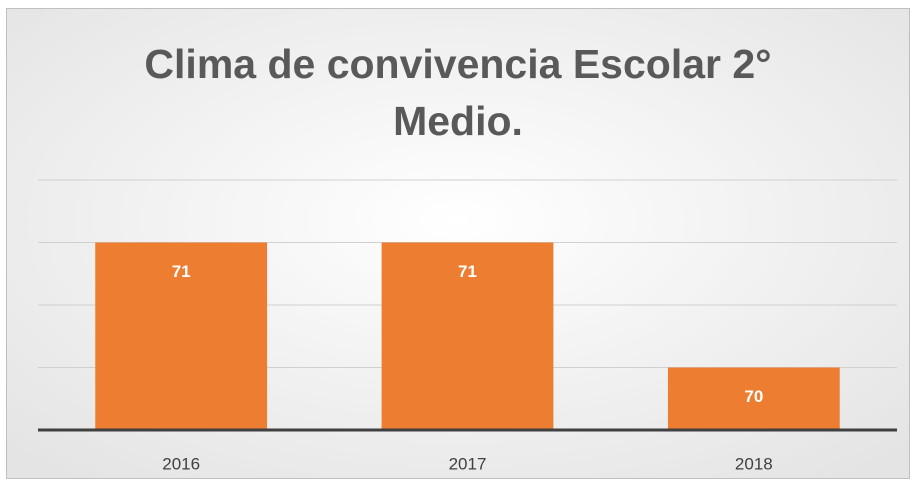 The width and height of the screenshot is (916, 487). Describe the element at coordinates (754, 463) in the screenshot. I see `x-tick-label: 2018` at that location.